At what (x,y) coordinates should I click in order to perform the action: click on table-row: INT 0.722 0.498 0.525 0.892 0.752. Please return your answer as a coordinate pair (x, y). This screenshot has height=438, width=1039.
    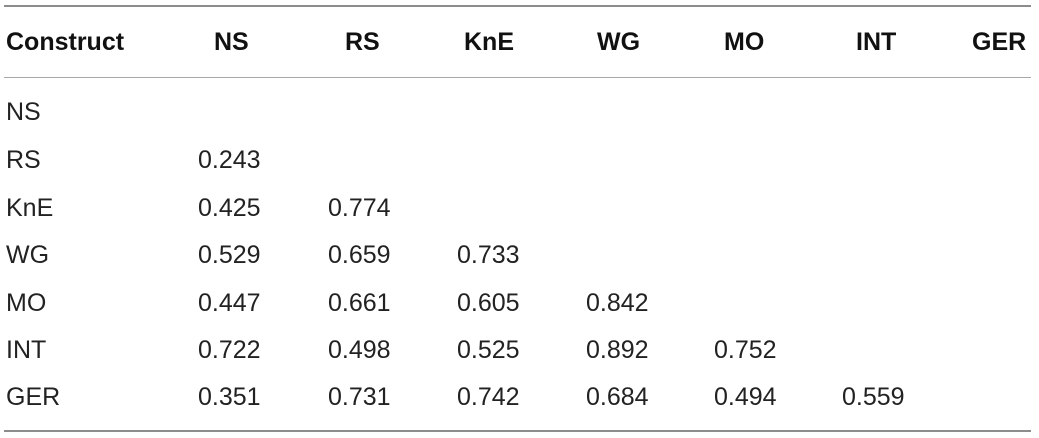
    Looking at the image, I should click on (519, 350).